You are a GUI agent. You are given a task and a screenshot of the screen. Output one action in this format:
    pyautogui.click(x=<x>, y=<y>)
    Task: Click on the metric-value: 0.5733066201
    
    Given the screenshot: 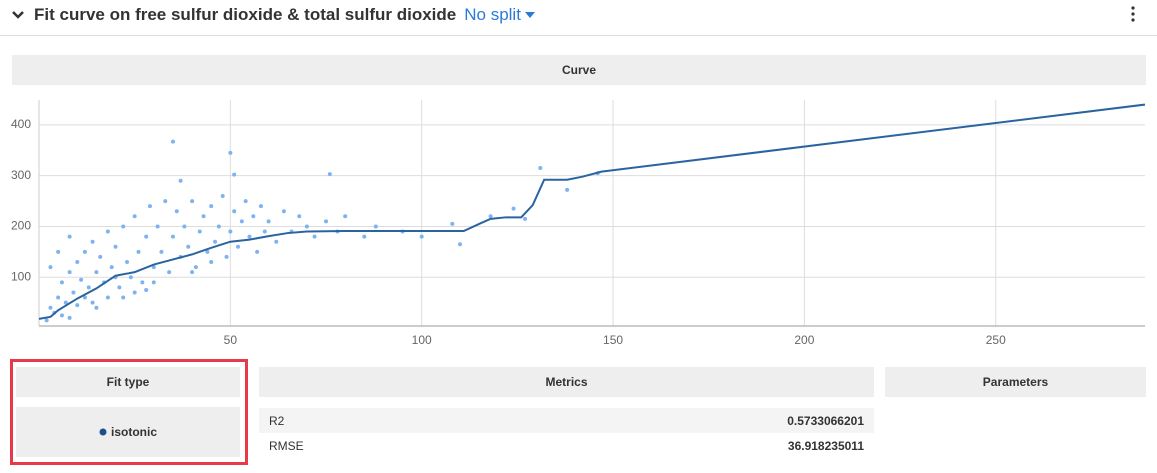 What is the action you would take?
    pyautogui.click(x=825, y=420)
    